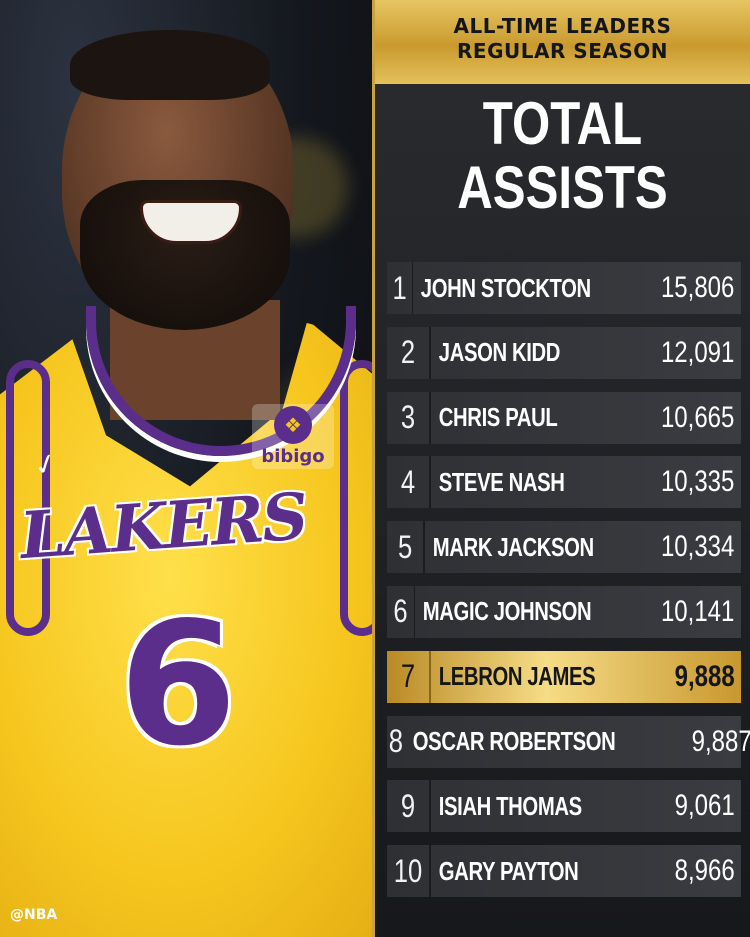 The width and height of the screenshot is (750, 937). What do you see at coordinates (514, 741) in the screenshot?
I see `leader-name: OSCAR ROBERTSON` at bounding box center [514, 741].